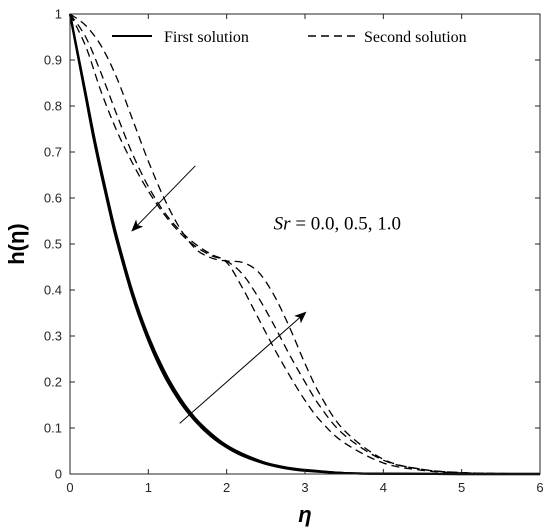 The image size is (550, 530). What do you see at coordinates (304, 487) in the screenshot?
I see `x-tick-label-3: 3` at bounding box center [304, 487].